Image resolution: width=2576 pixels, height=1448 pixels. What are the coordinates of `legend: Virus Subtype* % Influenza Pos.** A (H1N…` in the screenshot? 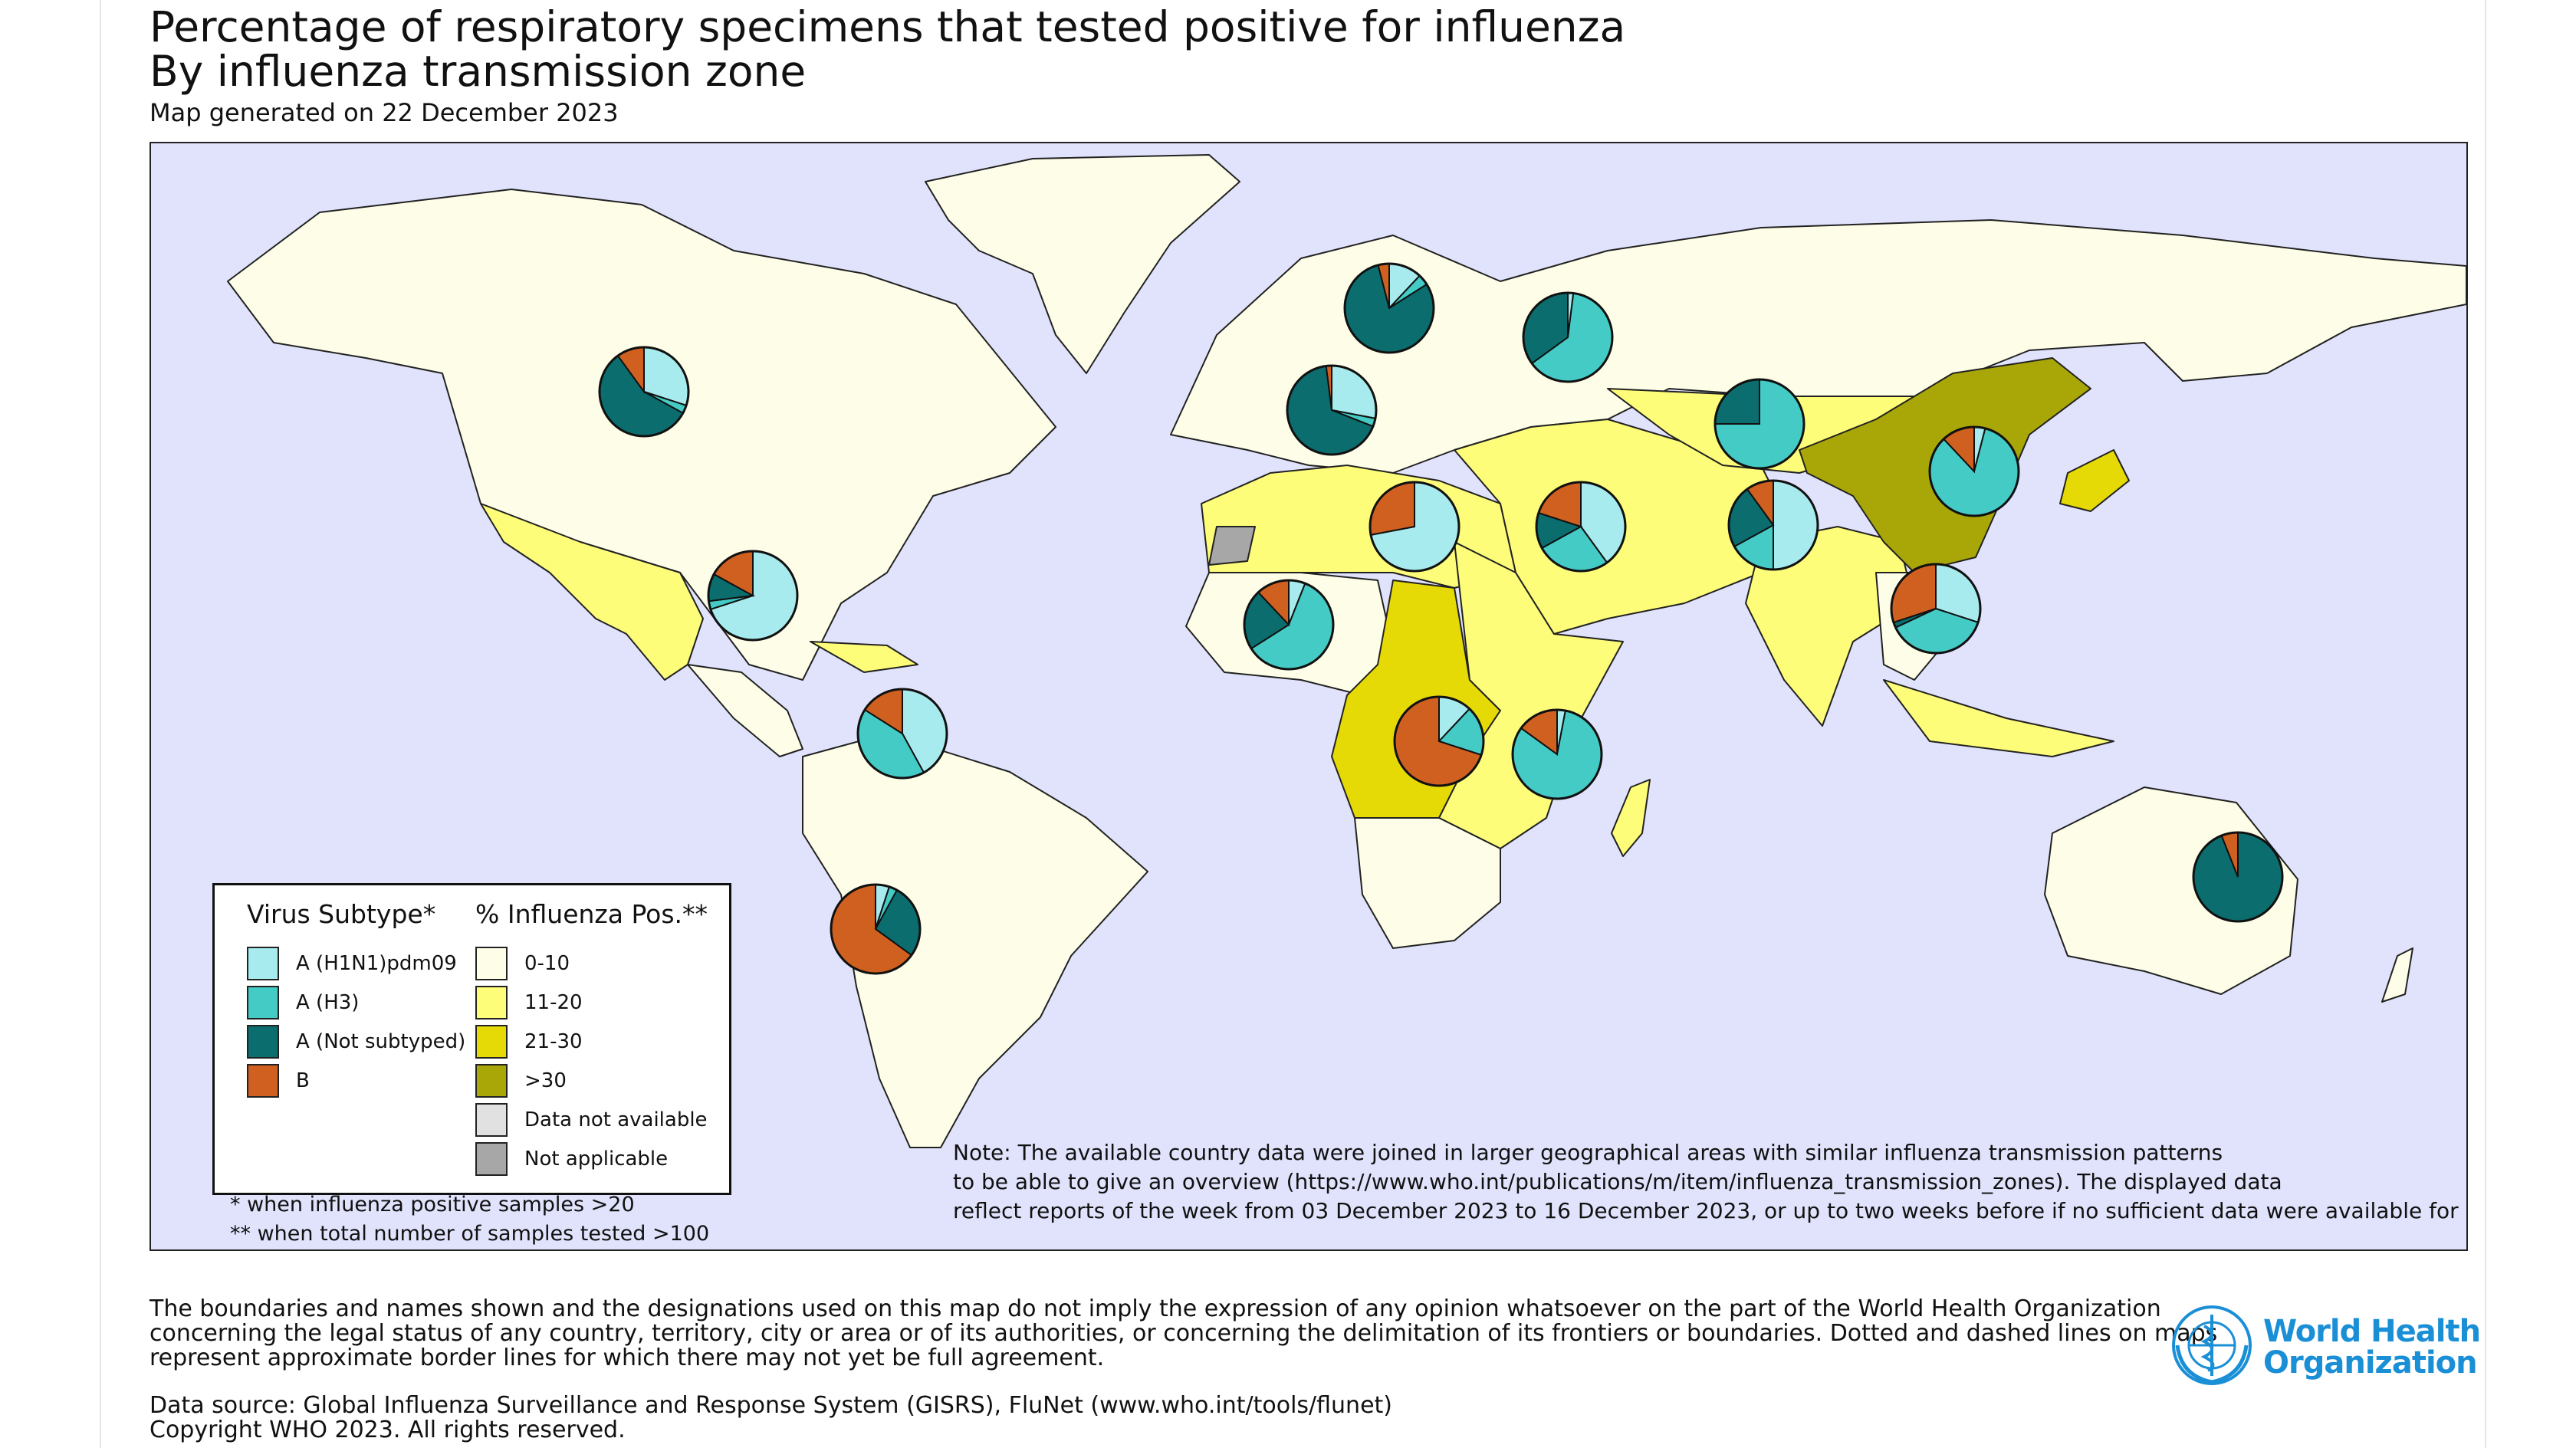 It's located at (472, 1039).